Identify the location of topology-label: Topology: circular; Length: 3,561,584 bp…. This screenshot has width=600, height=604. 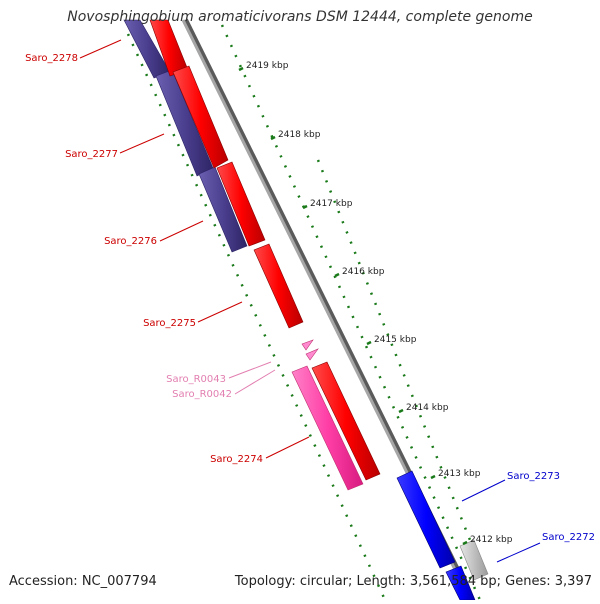
(413, 581).